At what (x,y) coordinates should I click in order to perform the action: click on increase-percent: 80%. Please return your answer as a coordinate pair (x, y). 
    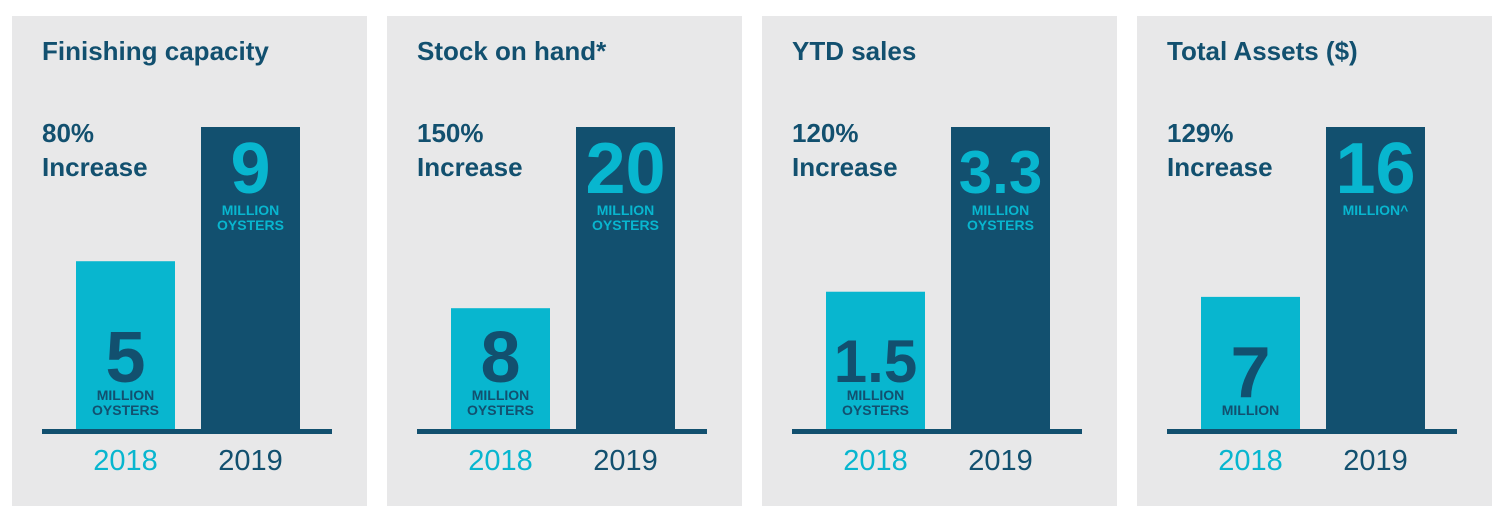
    Looking at the image, I should click on (68, 133).